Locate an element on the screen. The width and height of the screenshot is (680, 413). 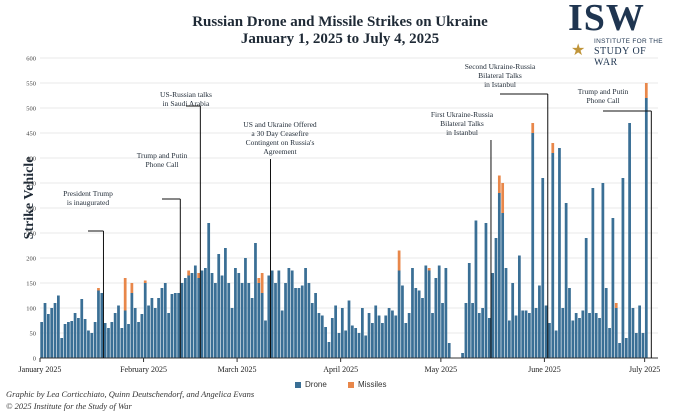
annotation-label: Trump and Putin Phone Call is located at coordinates (162, 160).